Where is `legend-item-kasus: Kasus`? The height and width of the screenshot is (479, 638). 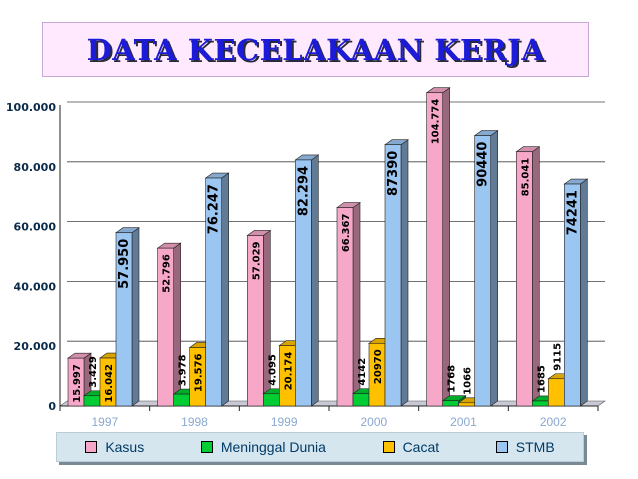
legend-item-kasus: Kasus is located at coordinates (114, 447).